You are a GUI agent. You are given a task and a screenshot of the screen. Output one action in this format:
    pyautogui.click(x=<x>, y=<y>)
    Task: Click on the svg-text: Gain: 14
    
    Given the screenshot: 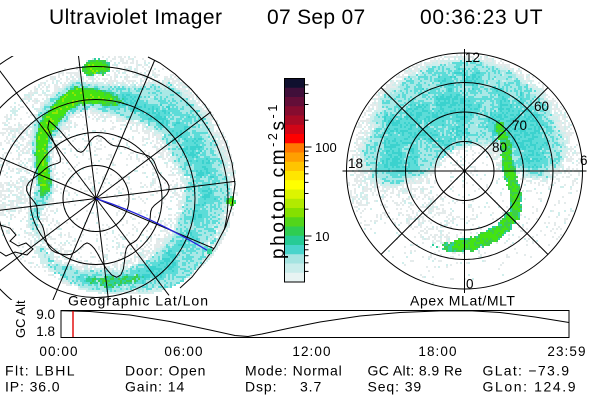 What is the action you would take?
    pyautogui.click(x=155, y=387)
    